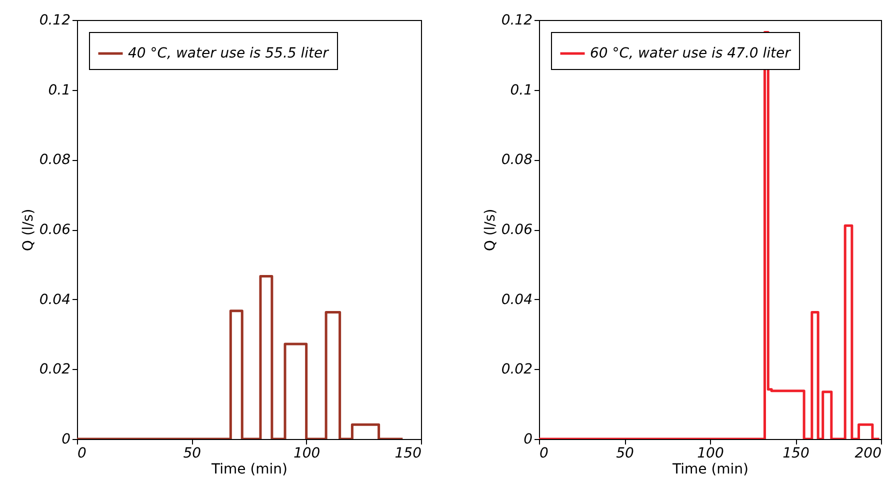 The width and height of the screenshot is (892, 484). Describe the element at coordinates (868, 454) in the screenshot. I see `x-tick-label: 200` at that location.